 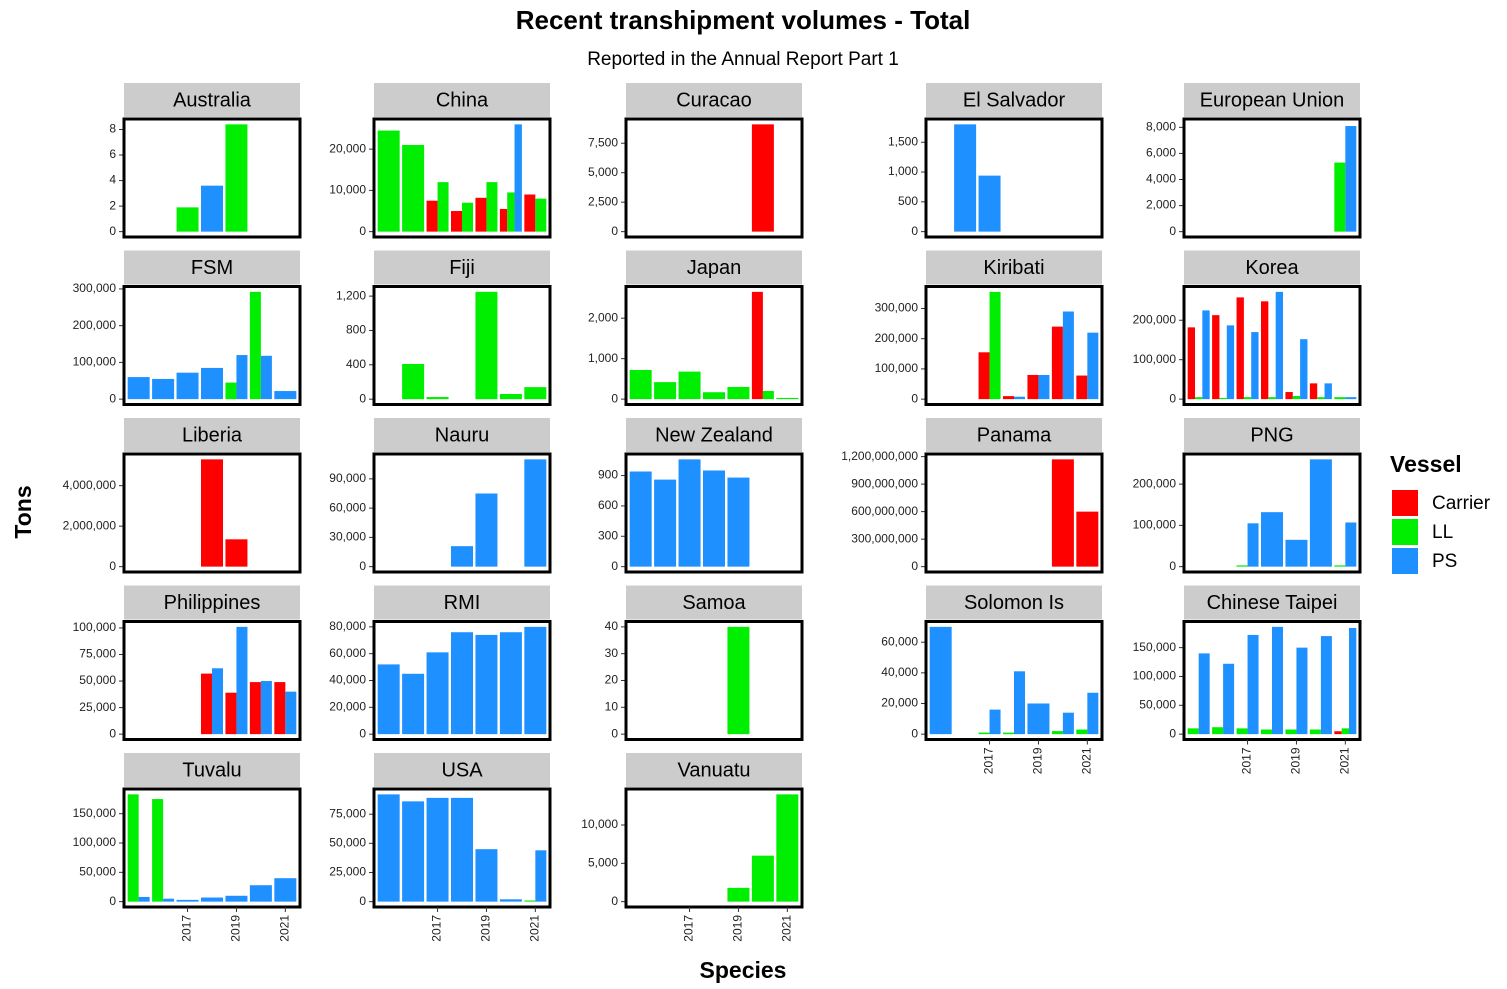 I want to click on panel: New Zealand 0 300 600 900, so click(x=701, y=496).